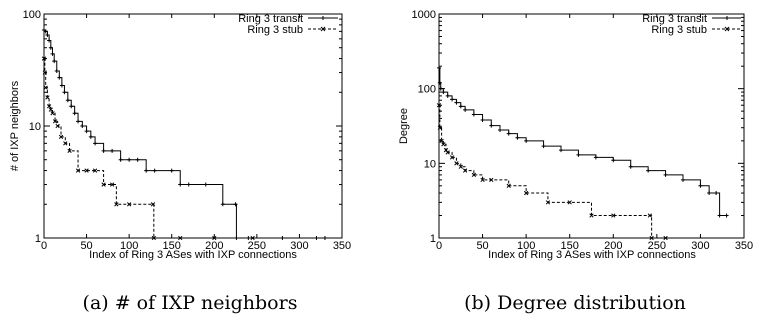 This screenshot has width=761, height=324. I want to click on legend-label-stub: Ring 3 stub, so click(679, 30).